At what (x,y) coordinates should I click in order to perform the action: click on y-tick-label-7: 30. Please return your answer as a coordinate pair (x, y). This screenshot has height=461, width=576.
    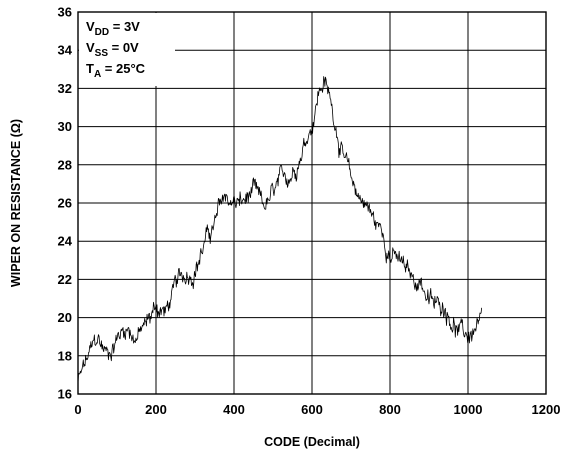
    Looking at the image, I should click on (65, 126).